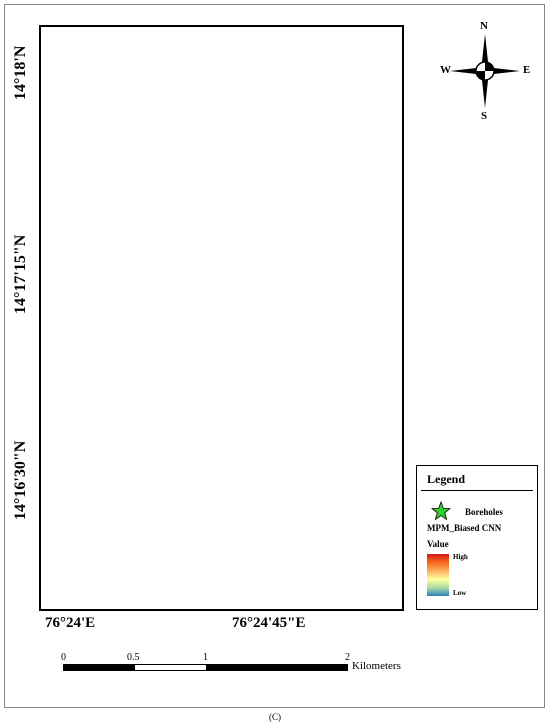 The height and width of the screenshot is (726, 550). I want to click on figure-caption: (C), so click(275, 717).